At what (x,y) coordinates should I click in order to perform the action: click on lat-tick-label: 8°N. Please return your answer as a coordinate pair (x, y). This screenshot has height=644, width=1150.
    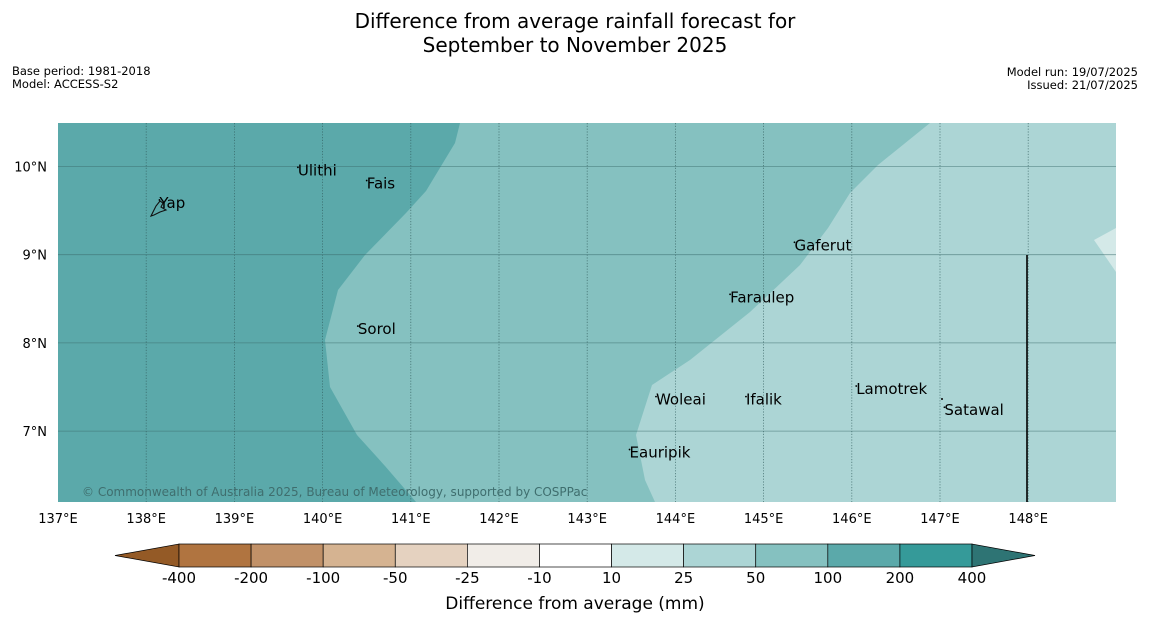
    Looking at the image, I should click on (35, 344).